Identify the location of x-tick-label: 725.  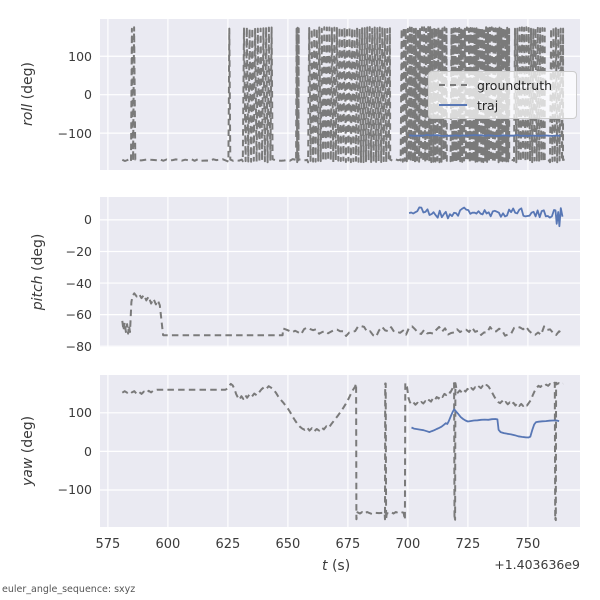
(468, 544).